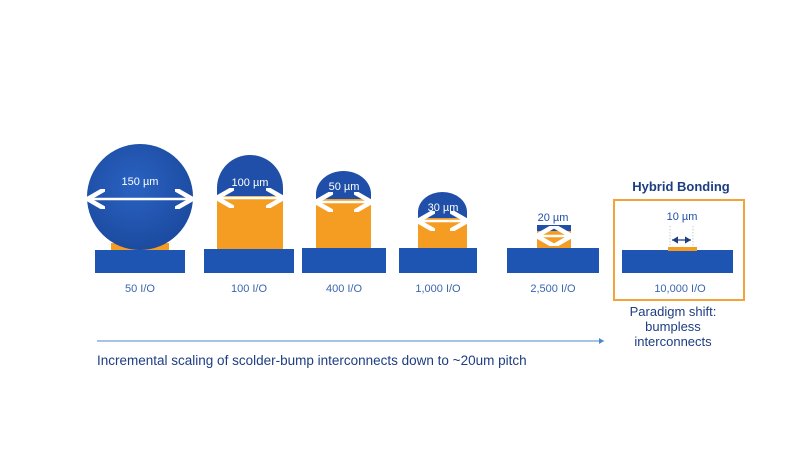 The height and width of the screenshot is (450, 800). Describe the element at coordinates (553, 218) in the screenshot. I see `dimension-label: 20 µm` at that location.